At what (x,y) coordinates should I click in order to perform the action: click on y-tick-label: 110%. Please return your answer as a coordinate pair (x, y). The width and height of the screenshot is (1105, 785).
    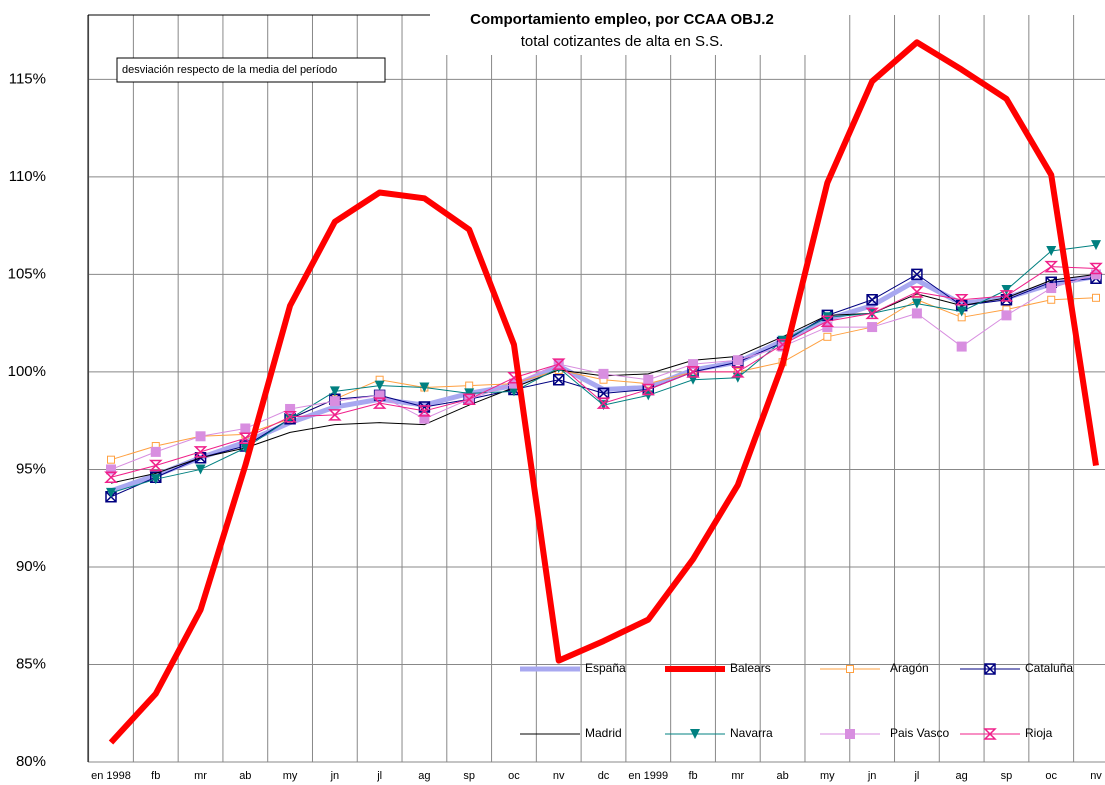
    Looking at the image, I should click on (27, 176).